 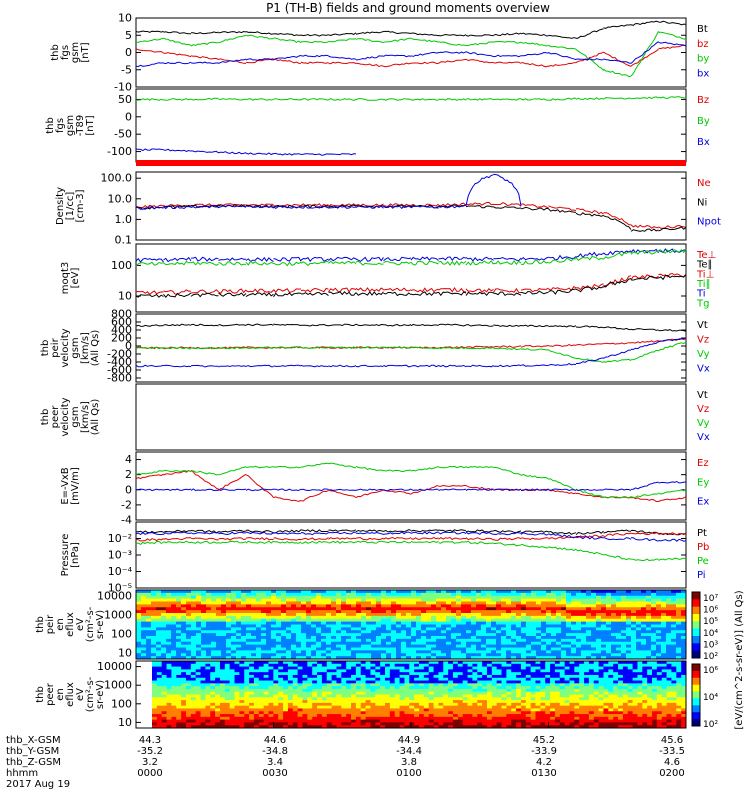 What do you see at coordinates (703, 547) in the screenshot?
I see `legend-Pb: Pb` at bounding box center [703, 547].